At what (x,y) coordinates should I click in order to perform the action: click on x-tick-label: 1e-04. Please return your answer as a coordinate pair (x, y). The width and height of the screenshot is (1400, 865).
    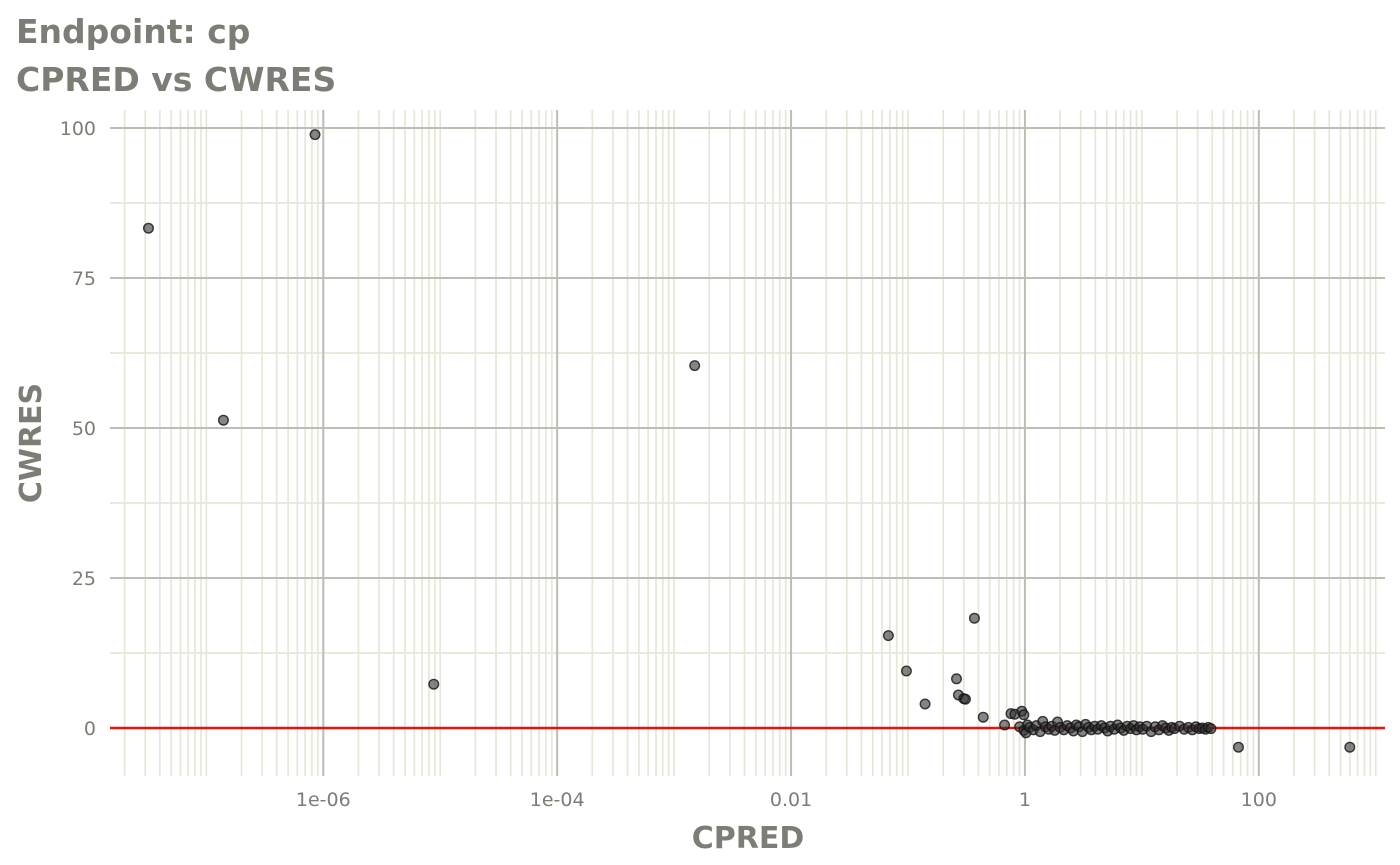
    Looking at the image, I should click on (557, 800).